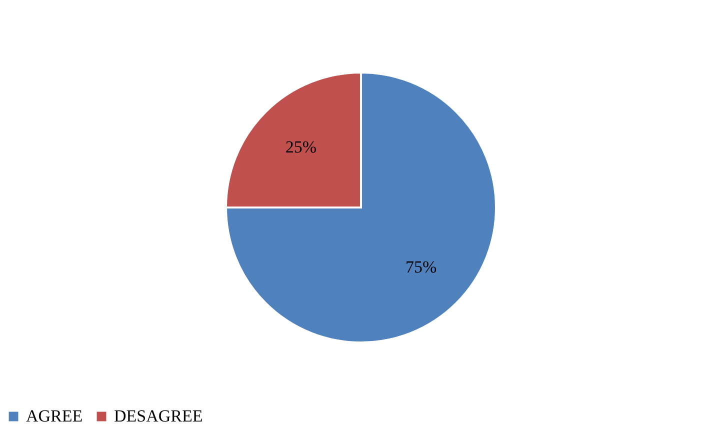 This screenshot has width=722, height=445. I want to click on legend-label: DESAGREE, so click(158, 416).